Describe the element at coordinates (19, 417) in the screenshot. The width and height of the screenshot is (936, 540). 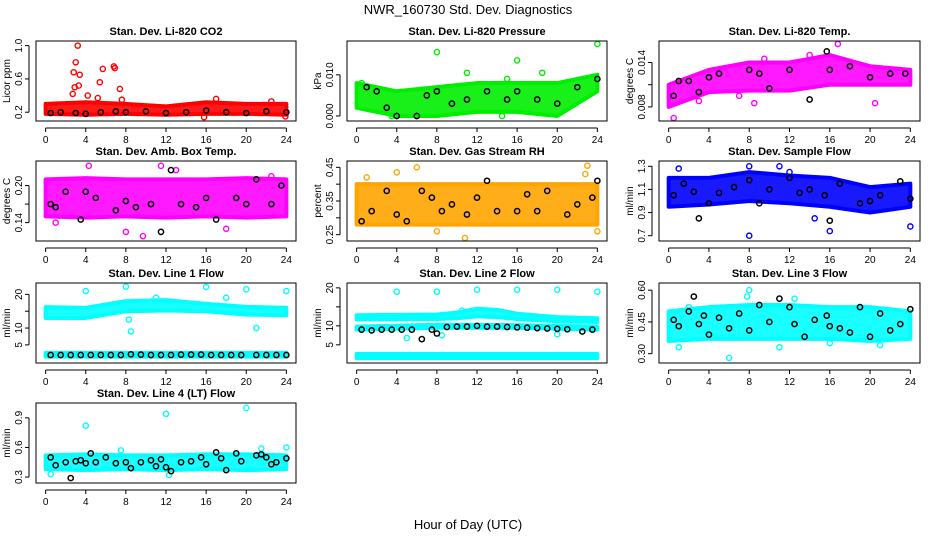
I see `y-tick-label: 0.9` at that location.